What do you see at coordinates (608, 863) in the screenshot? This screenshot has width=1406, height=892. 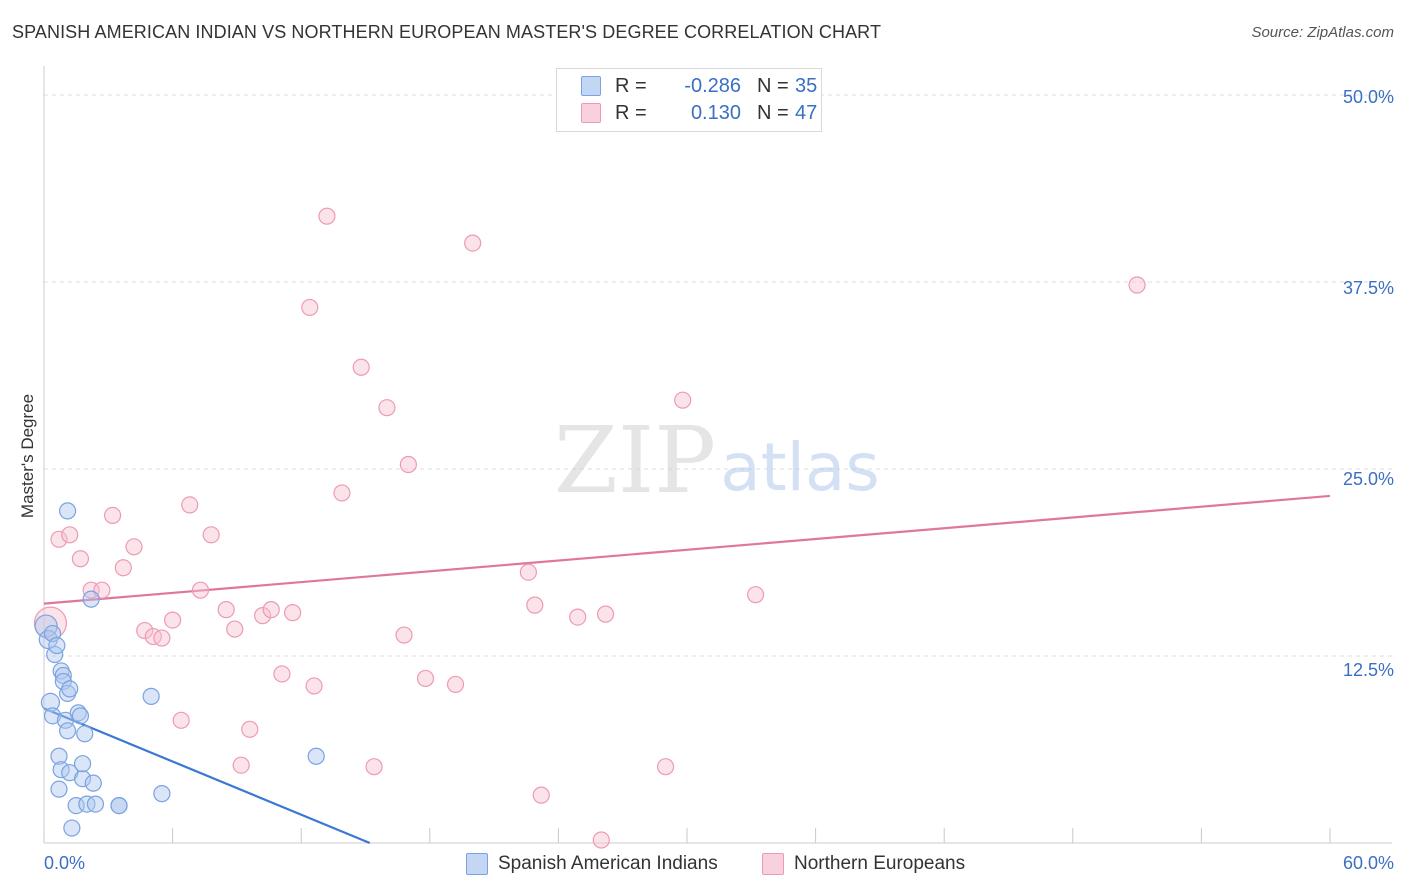 I see `legend-label: Spanish American Indians` at bounding box center [608, 863].